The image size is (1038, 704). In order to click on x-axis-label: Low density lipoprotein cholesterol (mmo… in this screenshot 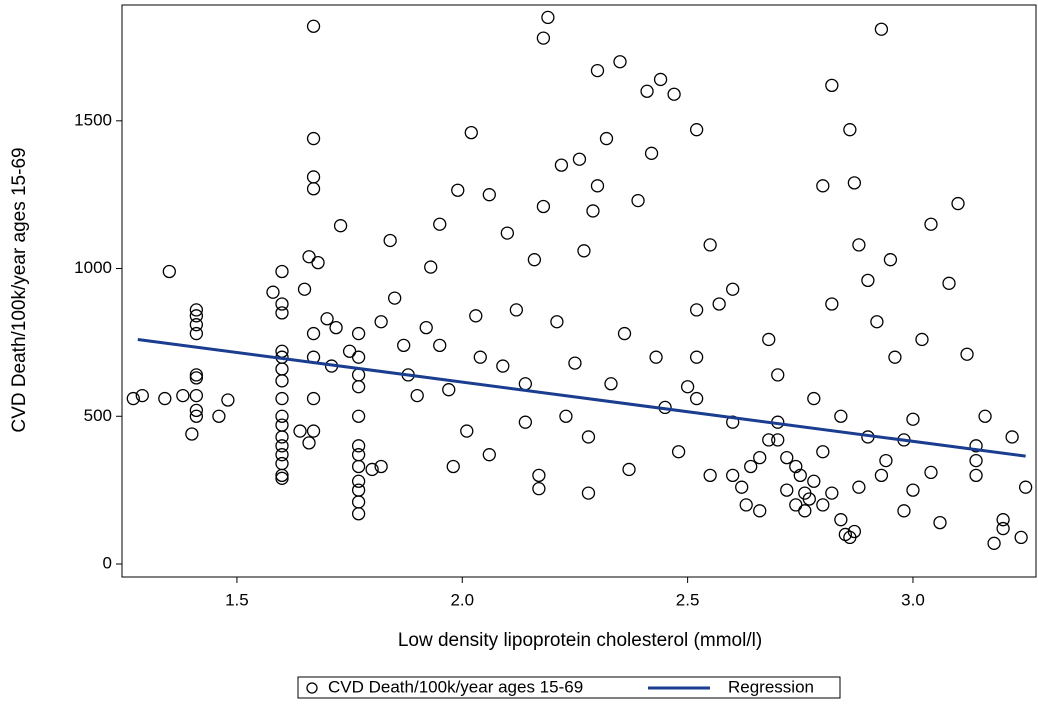, I will do `click(580, 640)`.